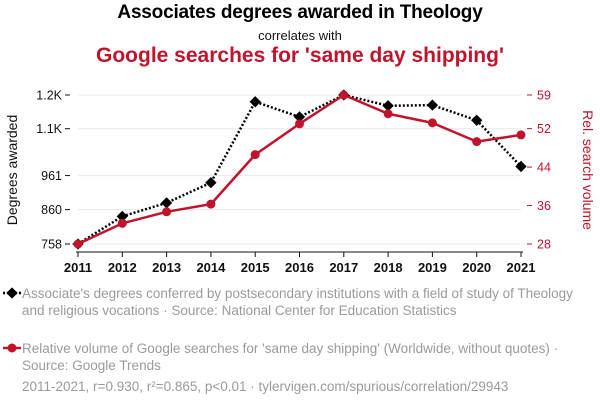 This screenshot has height=408, width=600. I want to click on legend-key-searches, so click(12, 348).